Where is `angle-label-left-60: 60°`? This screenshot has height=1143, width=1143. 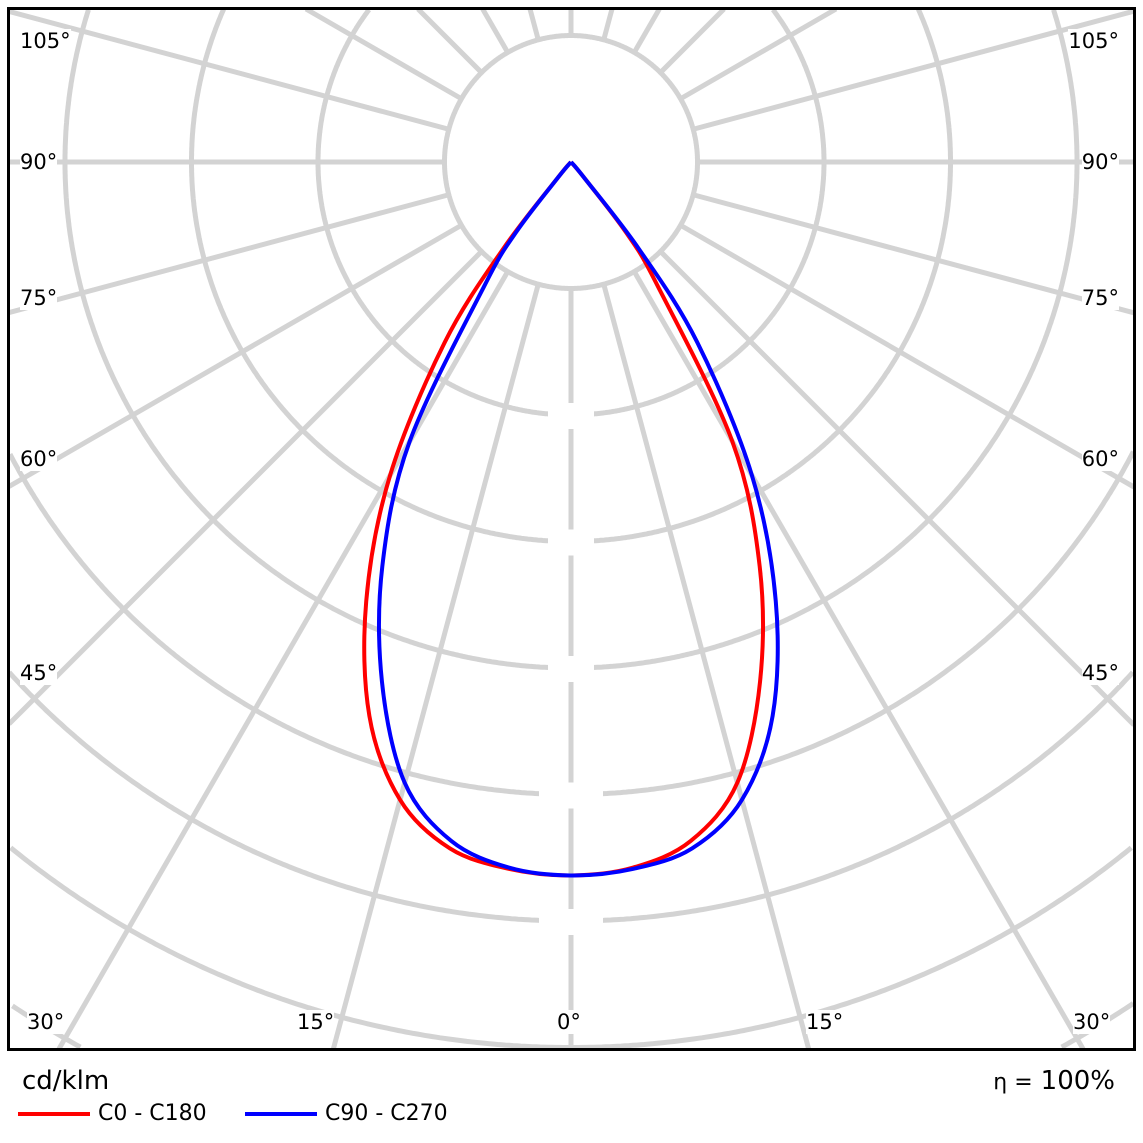 angle-label-left-60: 60° is located at coordinates (39, 459).